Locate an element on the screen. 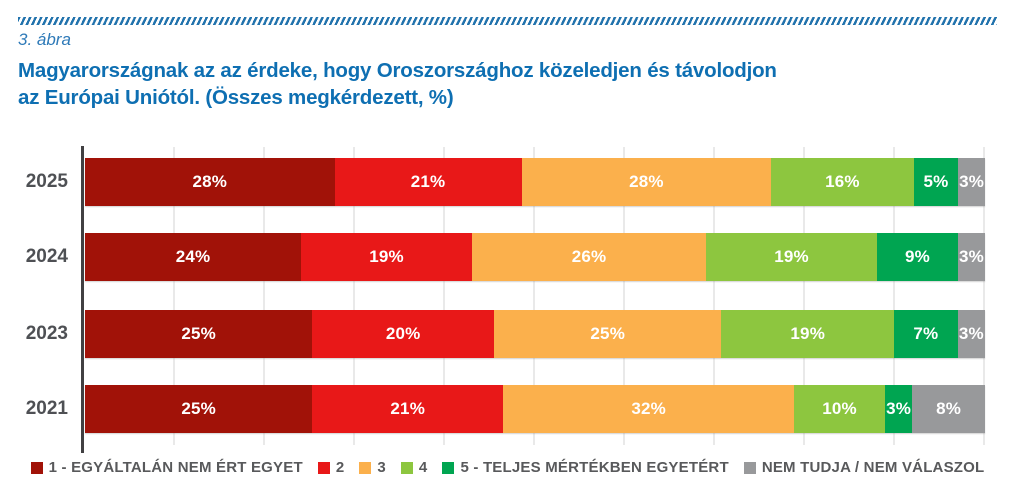 Image resolution: width=1015 pixels, height=504 pixels. segment-value-label: 7% is located at coordinates (926, 333).